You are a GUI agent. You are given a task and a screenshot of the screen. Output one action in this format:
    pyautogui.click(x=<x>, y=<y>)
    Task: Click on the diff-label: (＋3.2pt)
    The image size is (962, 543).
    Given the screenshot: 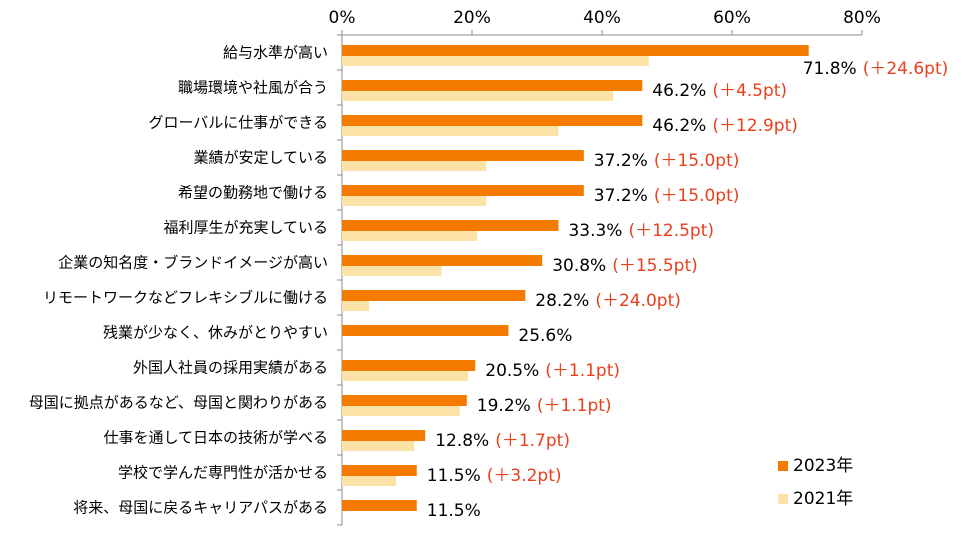 What is the action you would take?
    pyautogui.click(x=524, y=476)
    